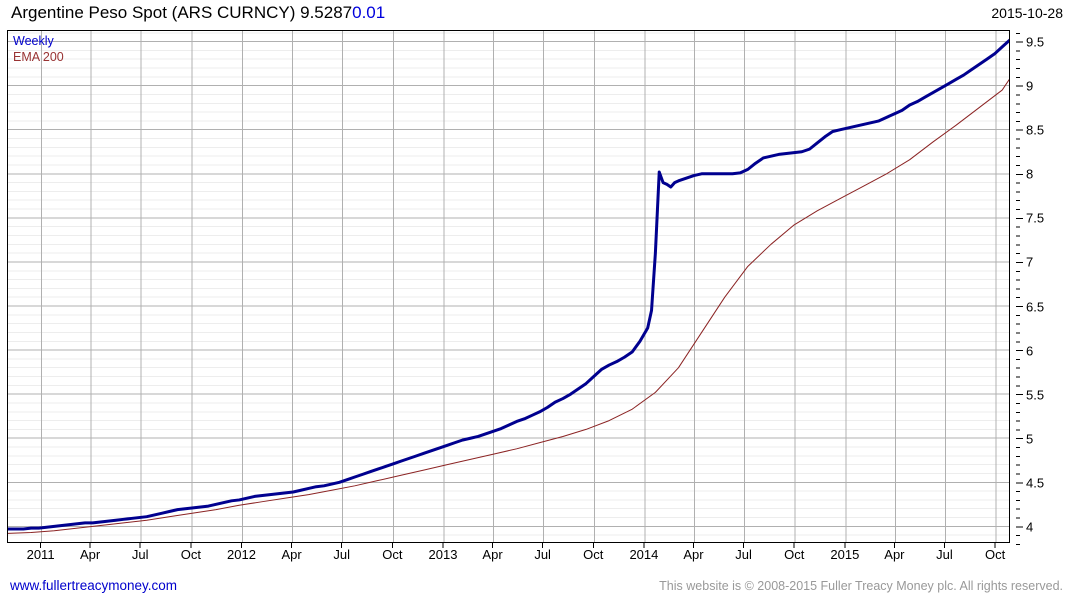 Image resolution: width=1075 pixels, height=600 pixels. Describe the element at coordinates (1030, 262) in the screenshot. I see `y-axis-tick-label: 7` at that location.